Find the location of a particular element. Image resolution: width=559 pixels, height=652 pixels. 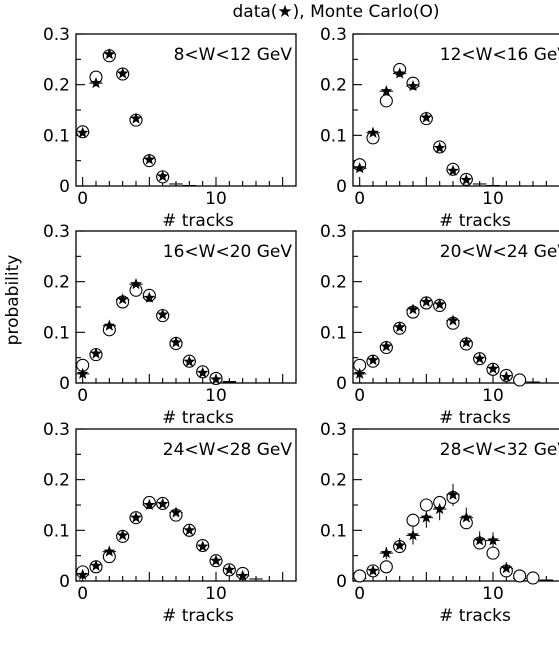

panel-title: 28<W<32 GeV is located at coordinates (499, 450).